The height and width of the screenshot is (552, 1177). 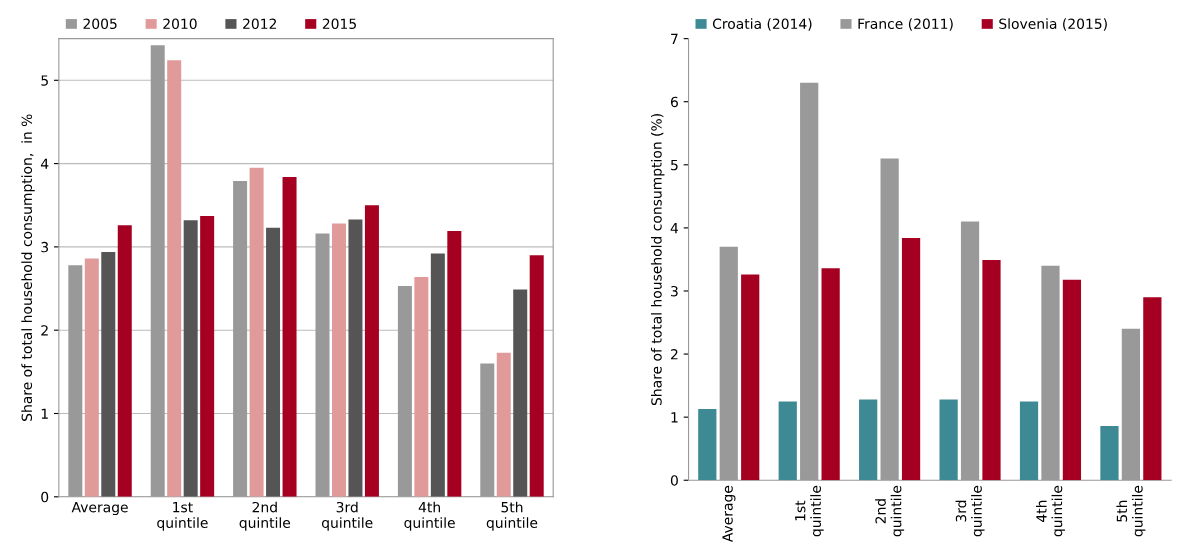 I want to click on legend-label: 2010, so click(x=180, y=23).